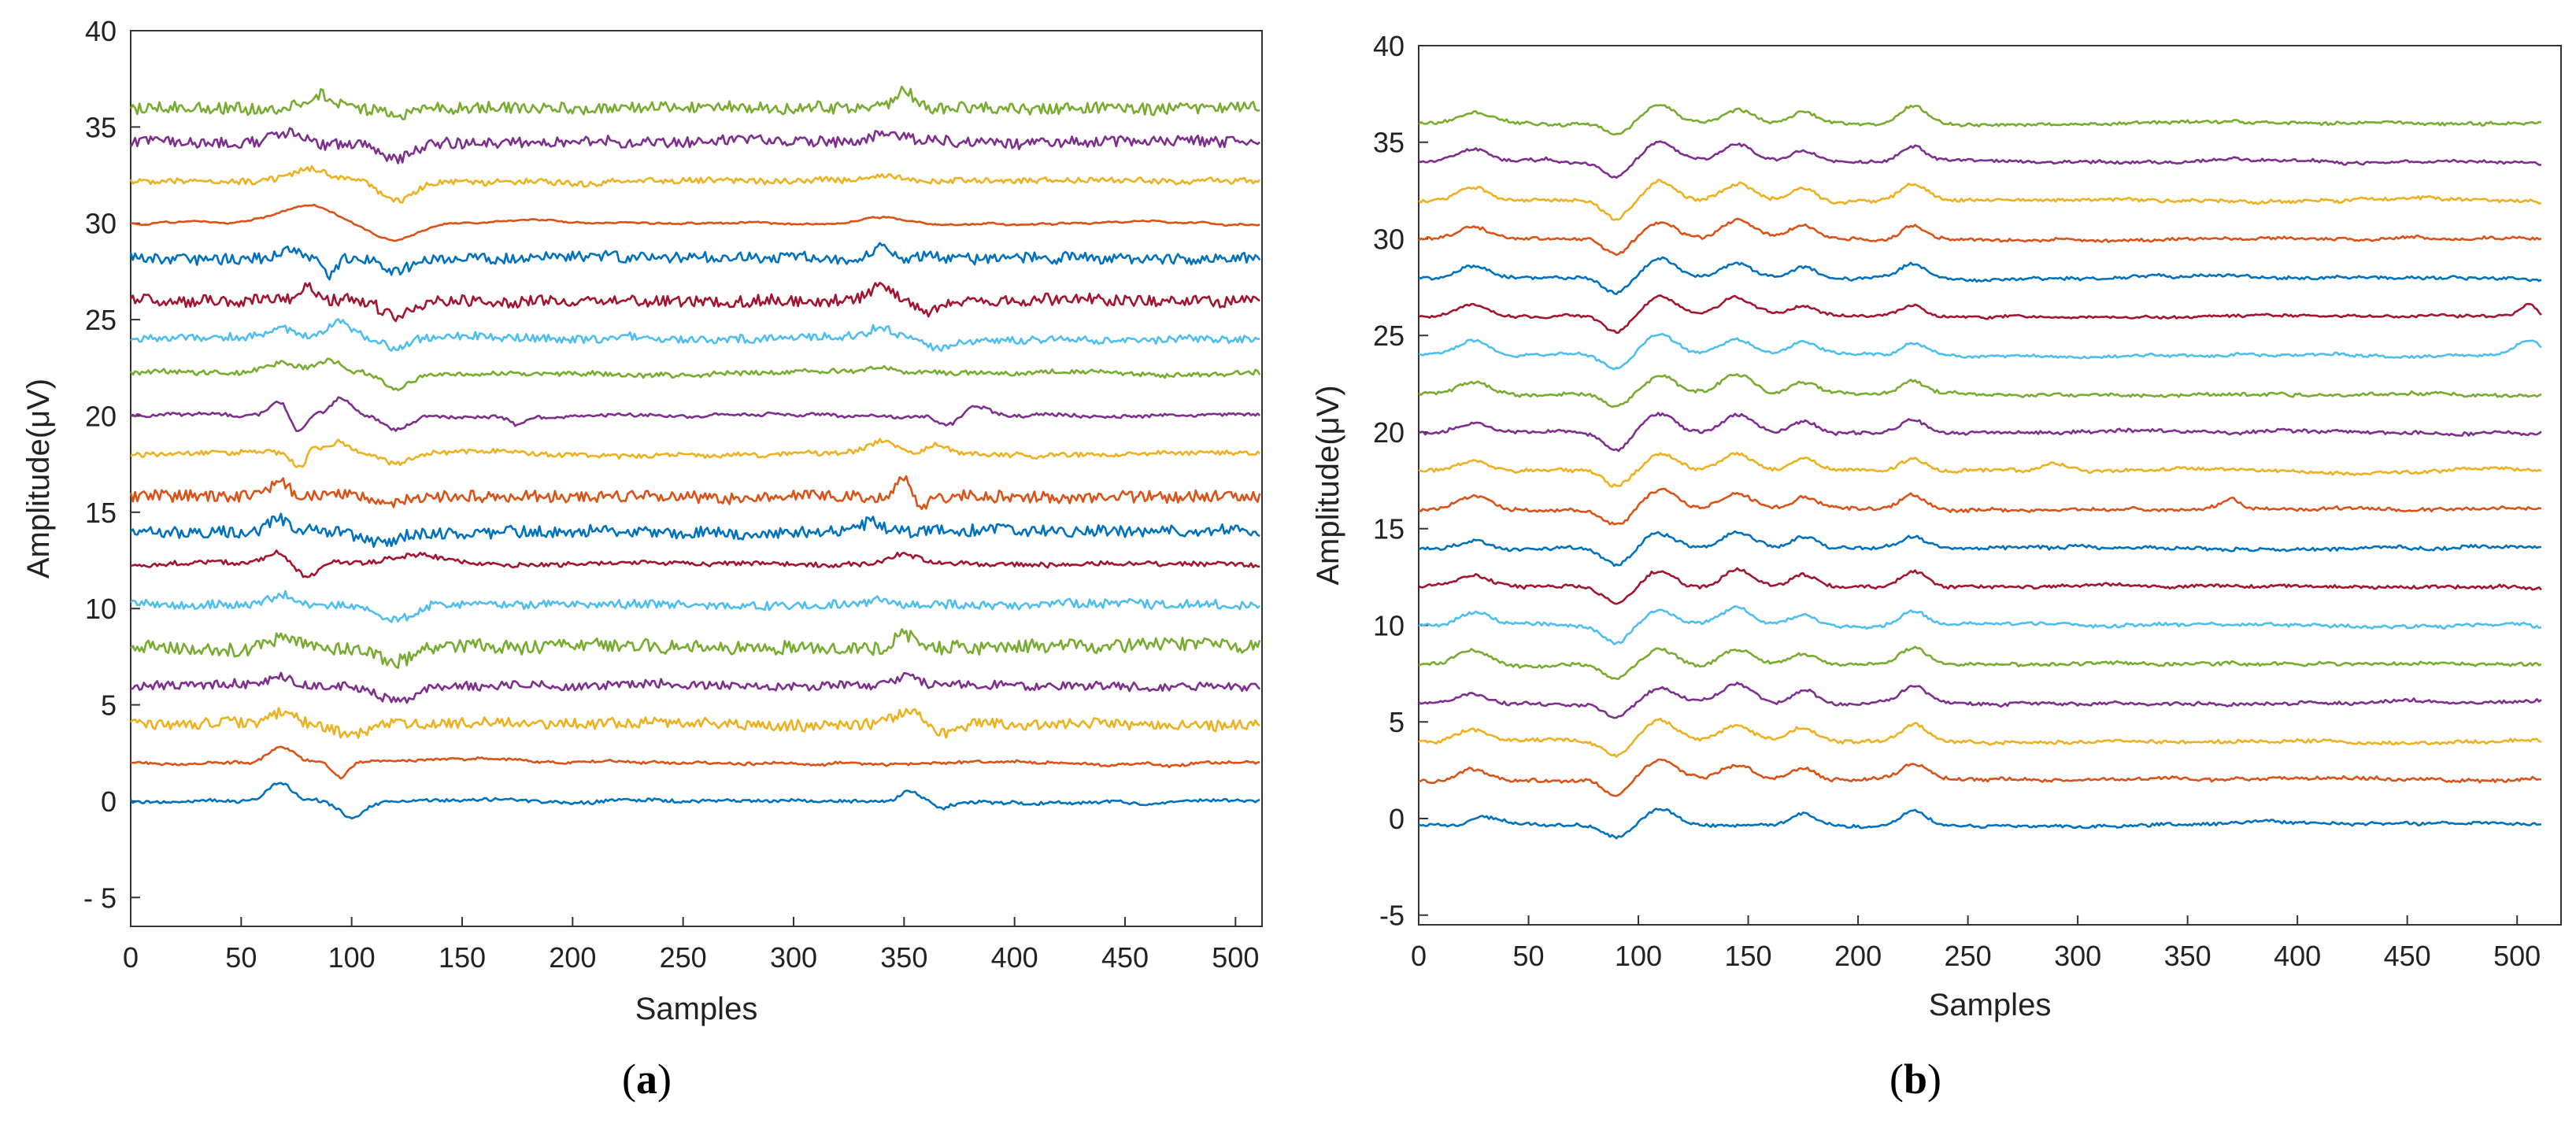 The height and width of the screenshot is (1131, 2576). What do you see at coordinates (1915, 1079) in the screenshot?
I see `panel-label-b: (b)` at bounding box center [1915, 1079].